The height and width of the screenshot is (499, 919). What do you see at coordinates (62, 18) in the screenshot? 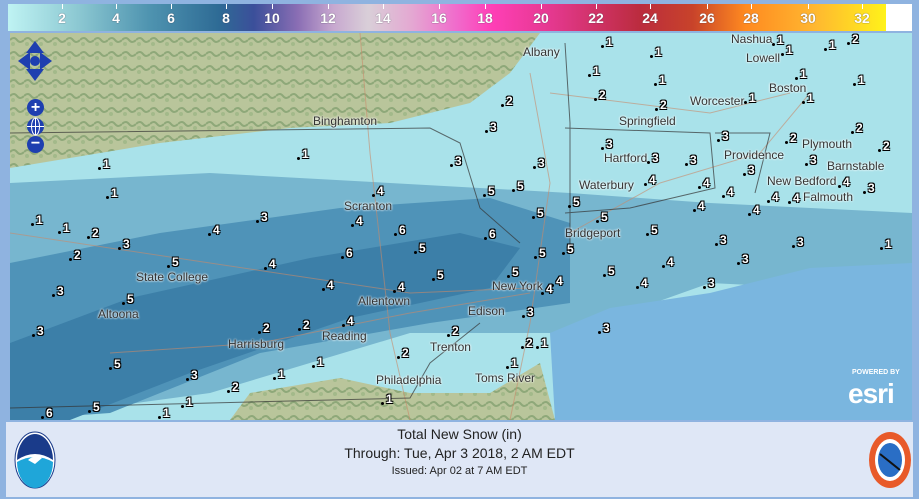
I see `legend-tick-label: 2` at bounding box center [62, 18].